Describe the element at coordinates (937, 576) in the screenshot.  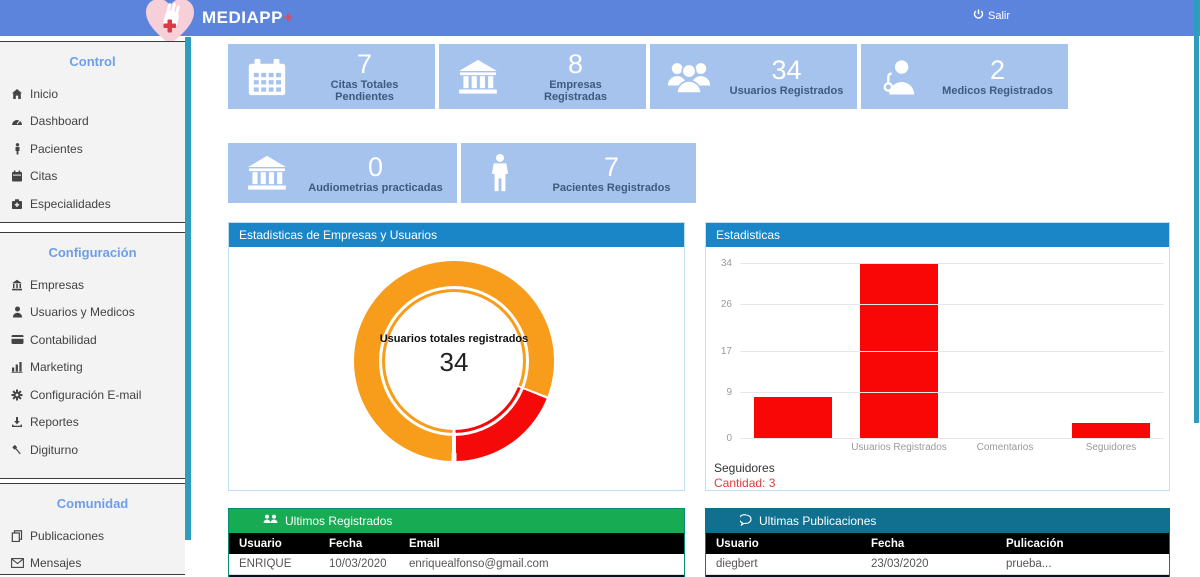
I see `table2-next-row-cut` at that location.